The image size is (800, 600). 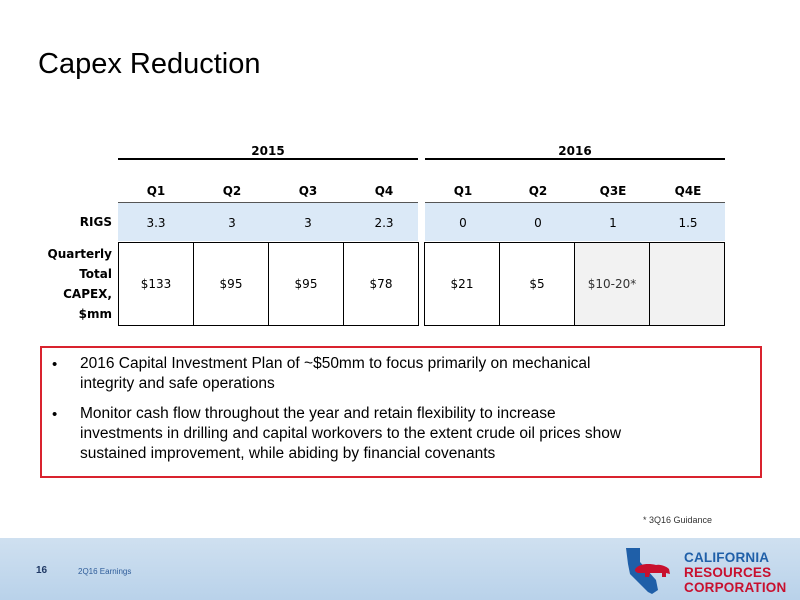 I want to click on year-2016: 2016, so click(x=575, y=151).